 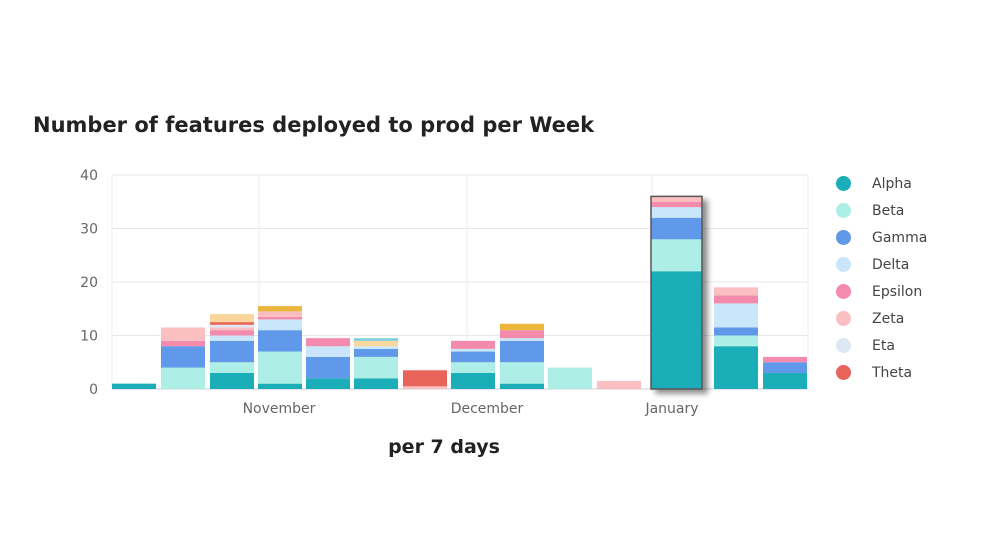 What do you see at coordinates (671, 409) in the screenshot?
I see `x-tick-label: January` at bounding box center [671, 409].